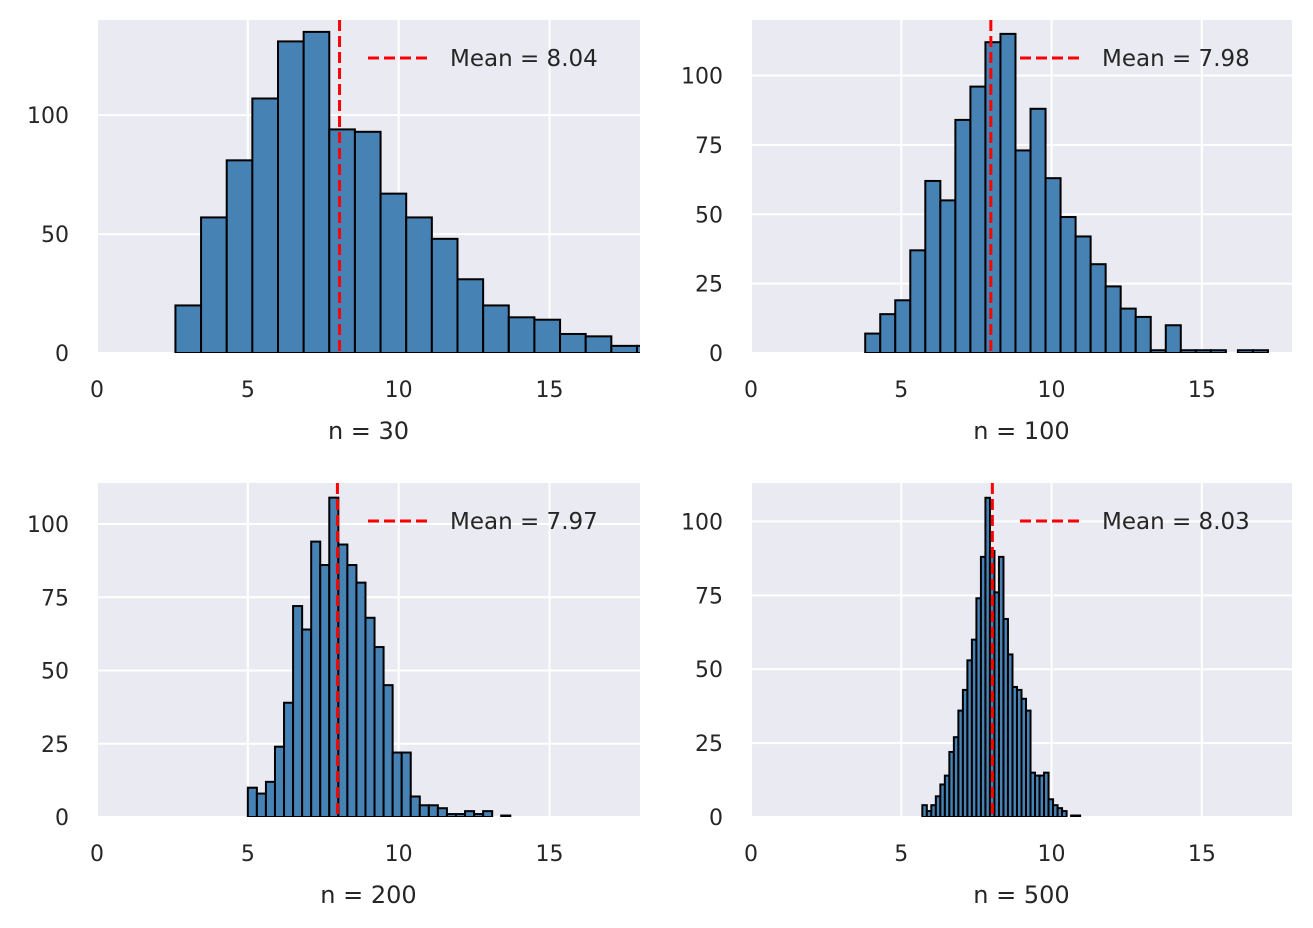  I want to click on x-axis-label: n = 200, so click(368, 895).